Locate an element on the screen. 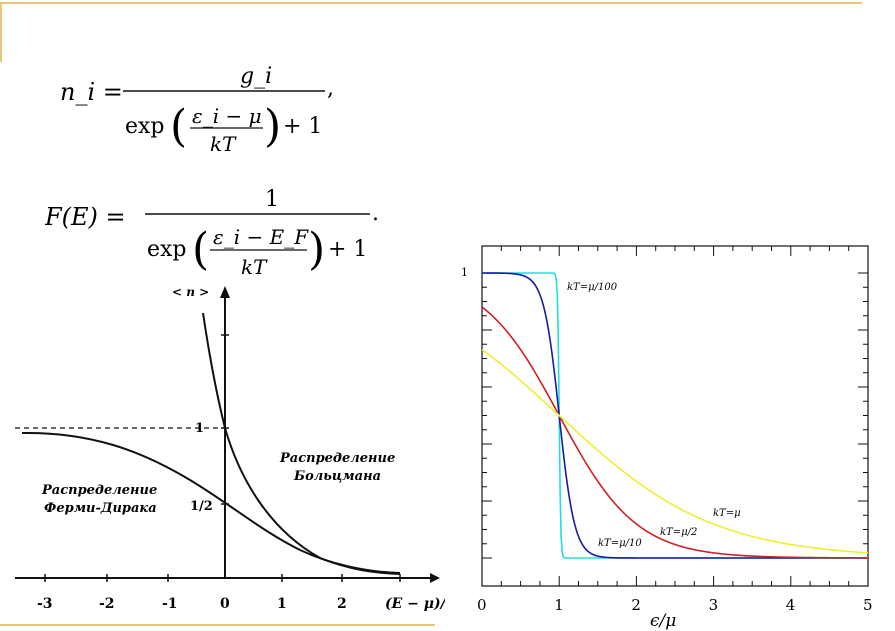 The width and height of the screenshot is (895, 631). fd-label-line1: Распределение is located at coordinates (99, 490).